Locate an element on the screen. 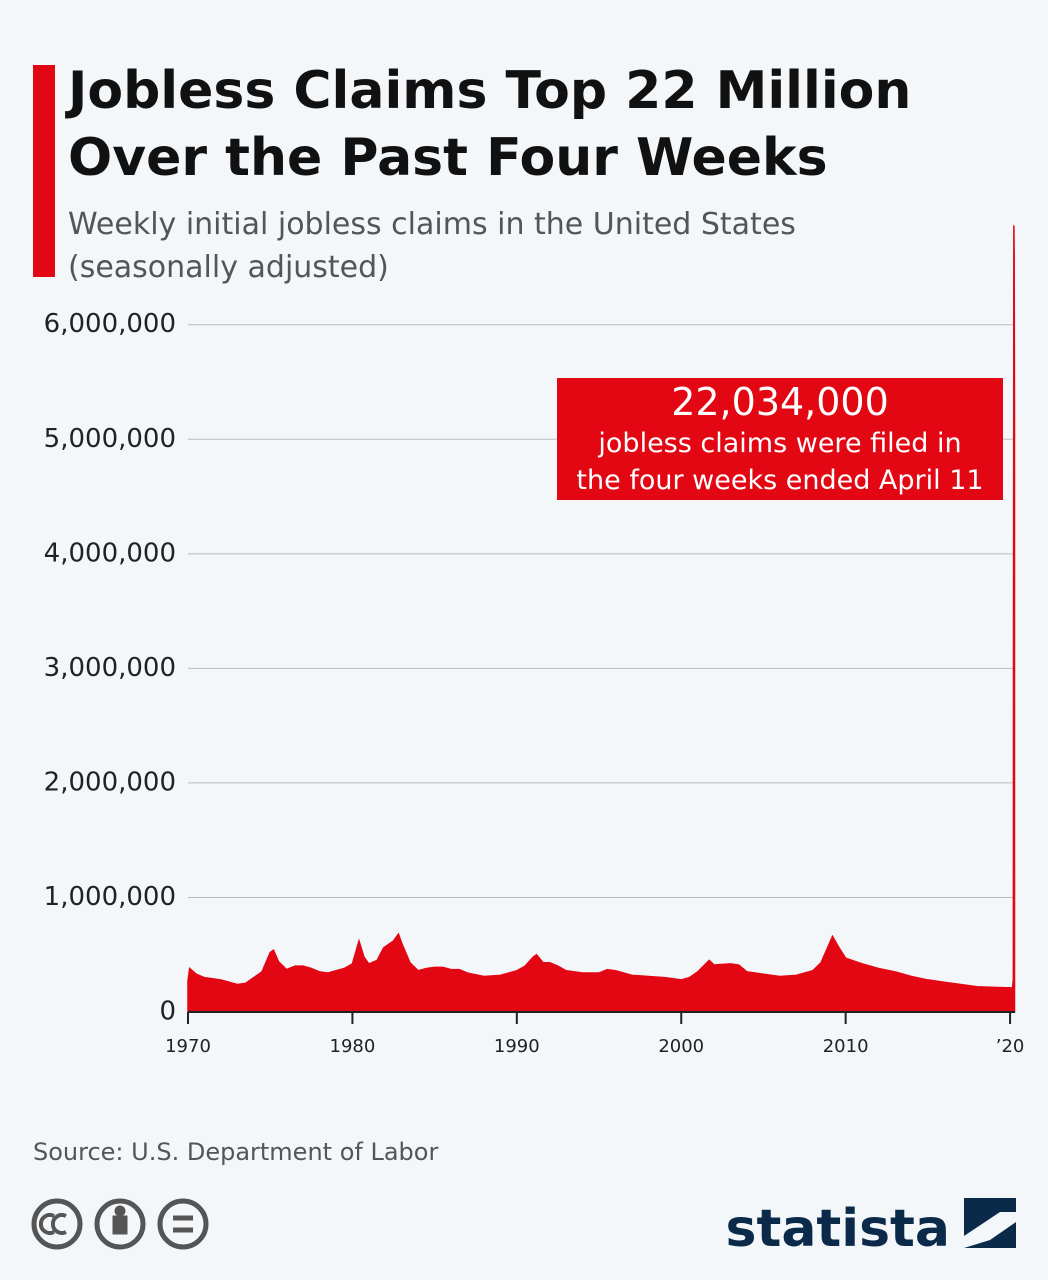 The image size is (1048, 1280). accent-bar is located at coordinates (44, 171).